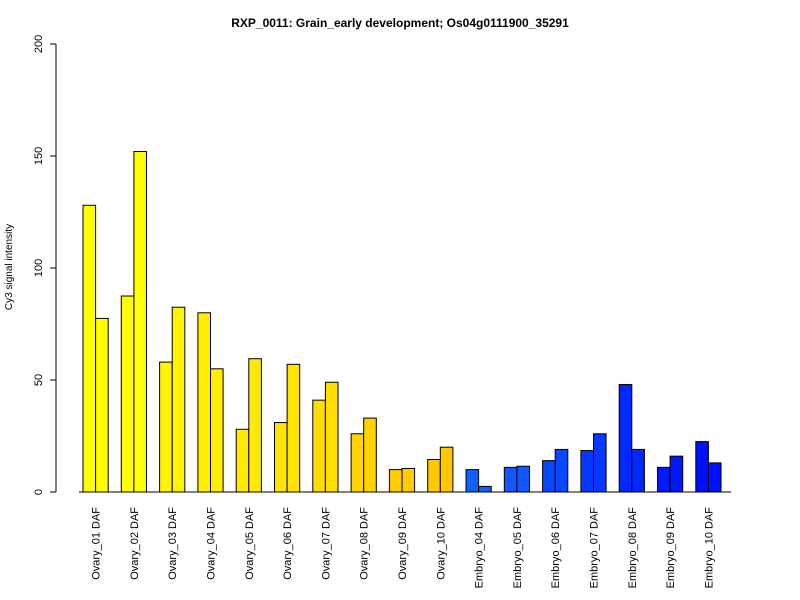 The width and height of the screenshot is (800, 600). I want to click on x-tick-label: Ovary_01 DAF, so click(97, 543).